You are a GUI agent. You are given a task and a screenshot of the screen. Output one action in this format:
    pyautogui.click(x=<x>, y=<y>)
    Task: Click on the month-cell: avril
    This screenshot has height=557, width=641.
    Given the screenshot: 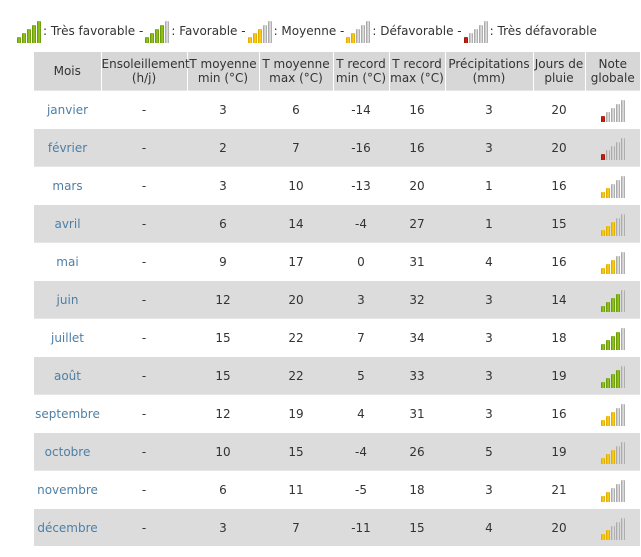 What is the action you would take?
    pyautogui.click(x=67, y=223)
    